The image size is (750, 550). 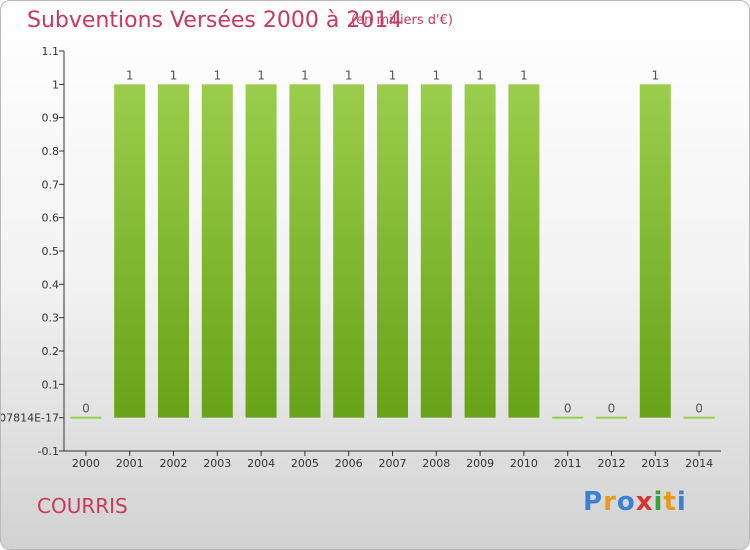 What do you see at coordinates (82, 506) in the screenshot?
I see `commune-name: COURRIS` at bounding box center [82, 506].